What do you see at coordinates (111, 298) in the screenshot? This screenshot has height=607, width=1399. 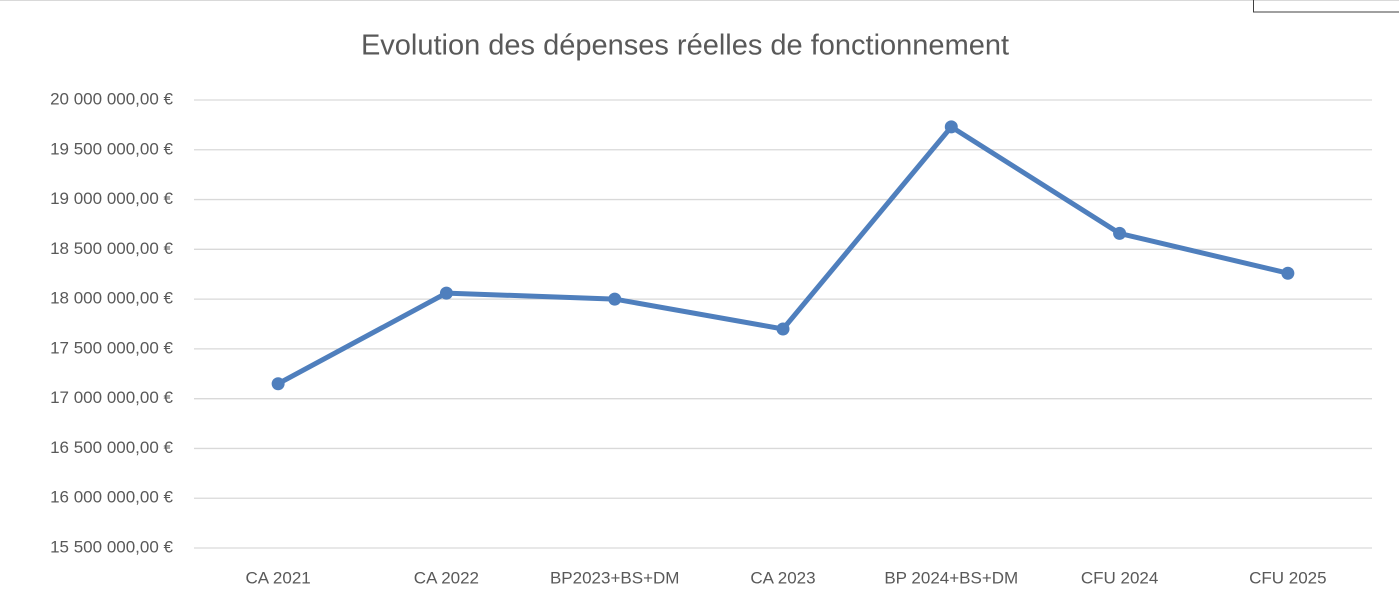 I see `y-tick-label: 18 000 000,00 €` at bounding box center [111, 298].